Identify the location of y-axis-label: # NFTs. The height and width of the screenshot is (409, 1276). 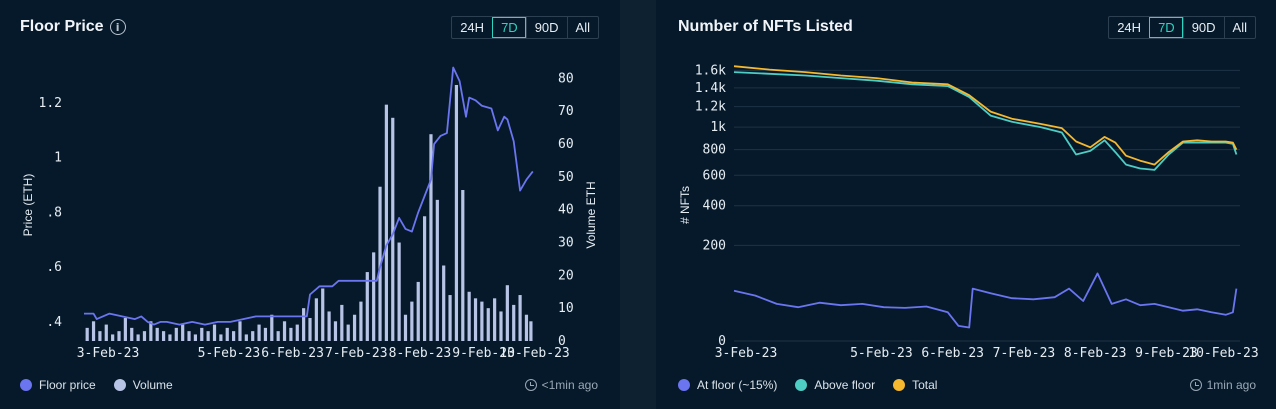
(685, 205).